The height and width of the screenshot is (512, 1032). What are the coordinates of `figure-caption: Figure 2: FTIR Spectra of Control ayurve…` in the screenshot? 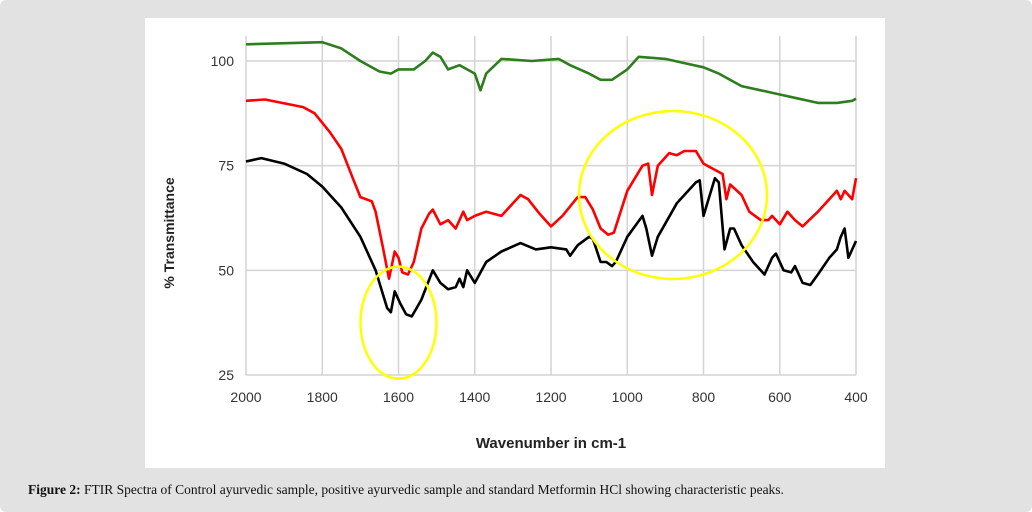 It's located at (406, 490).